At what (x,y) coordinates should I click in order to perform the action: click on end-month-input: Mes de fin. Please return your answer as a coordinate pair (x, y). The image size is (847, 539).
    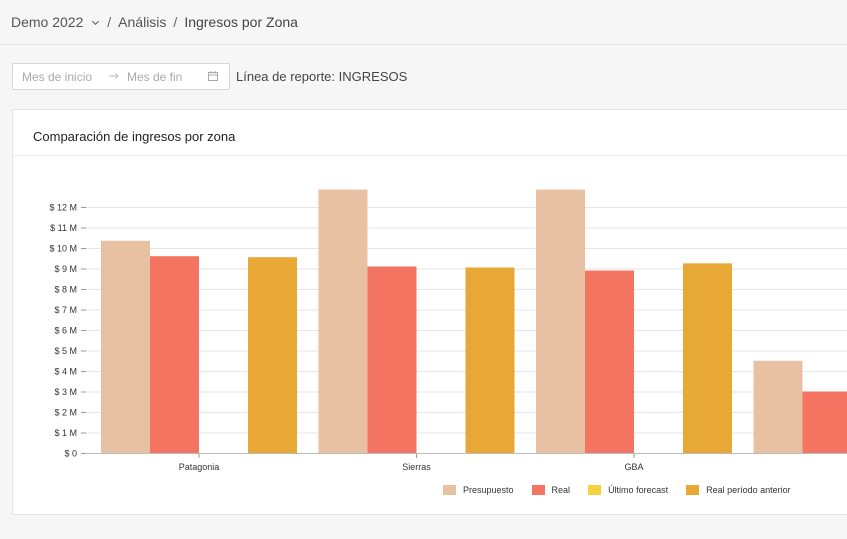
    Looking at the image, I should click on (155, 77).